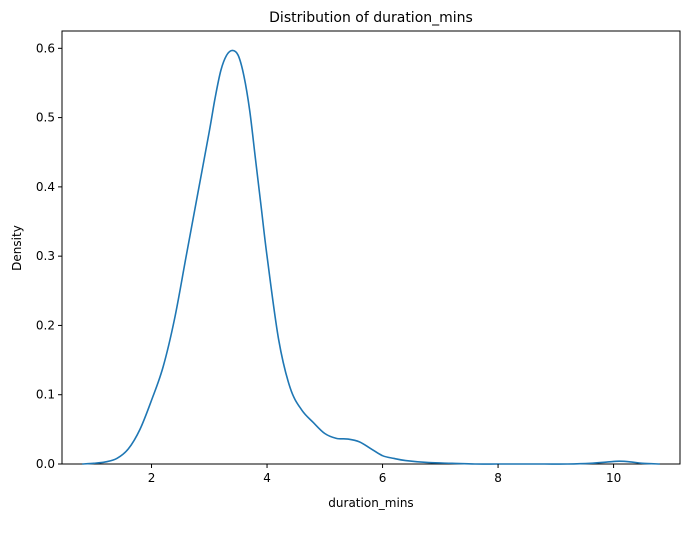  Describe the element at coordinates (498, 478) in the screenshot. I see `x-tick-label: 8` at that location.